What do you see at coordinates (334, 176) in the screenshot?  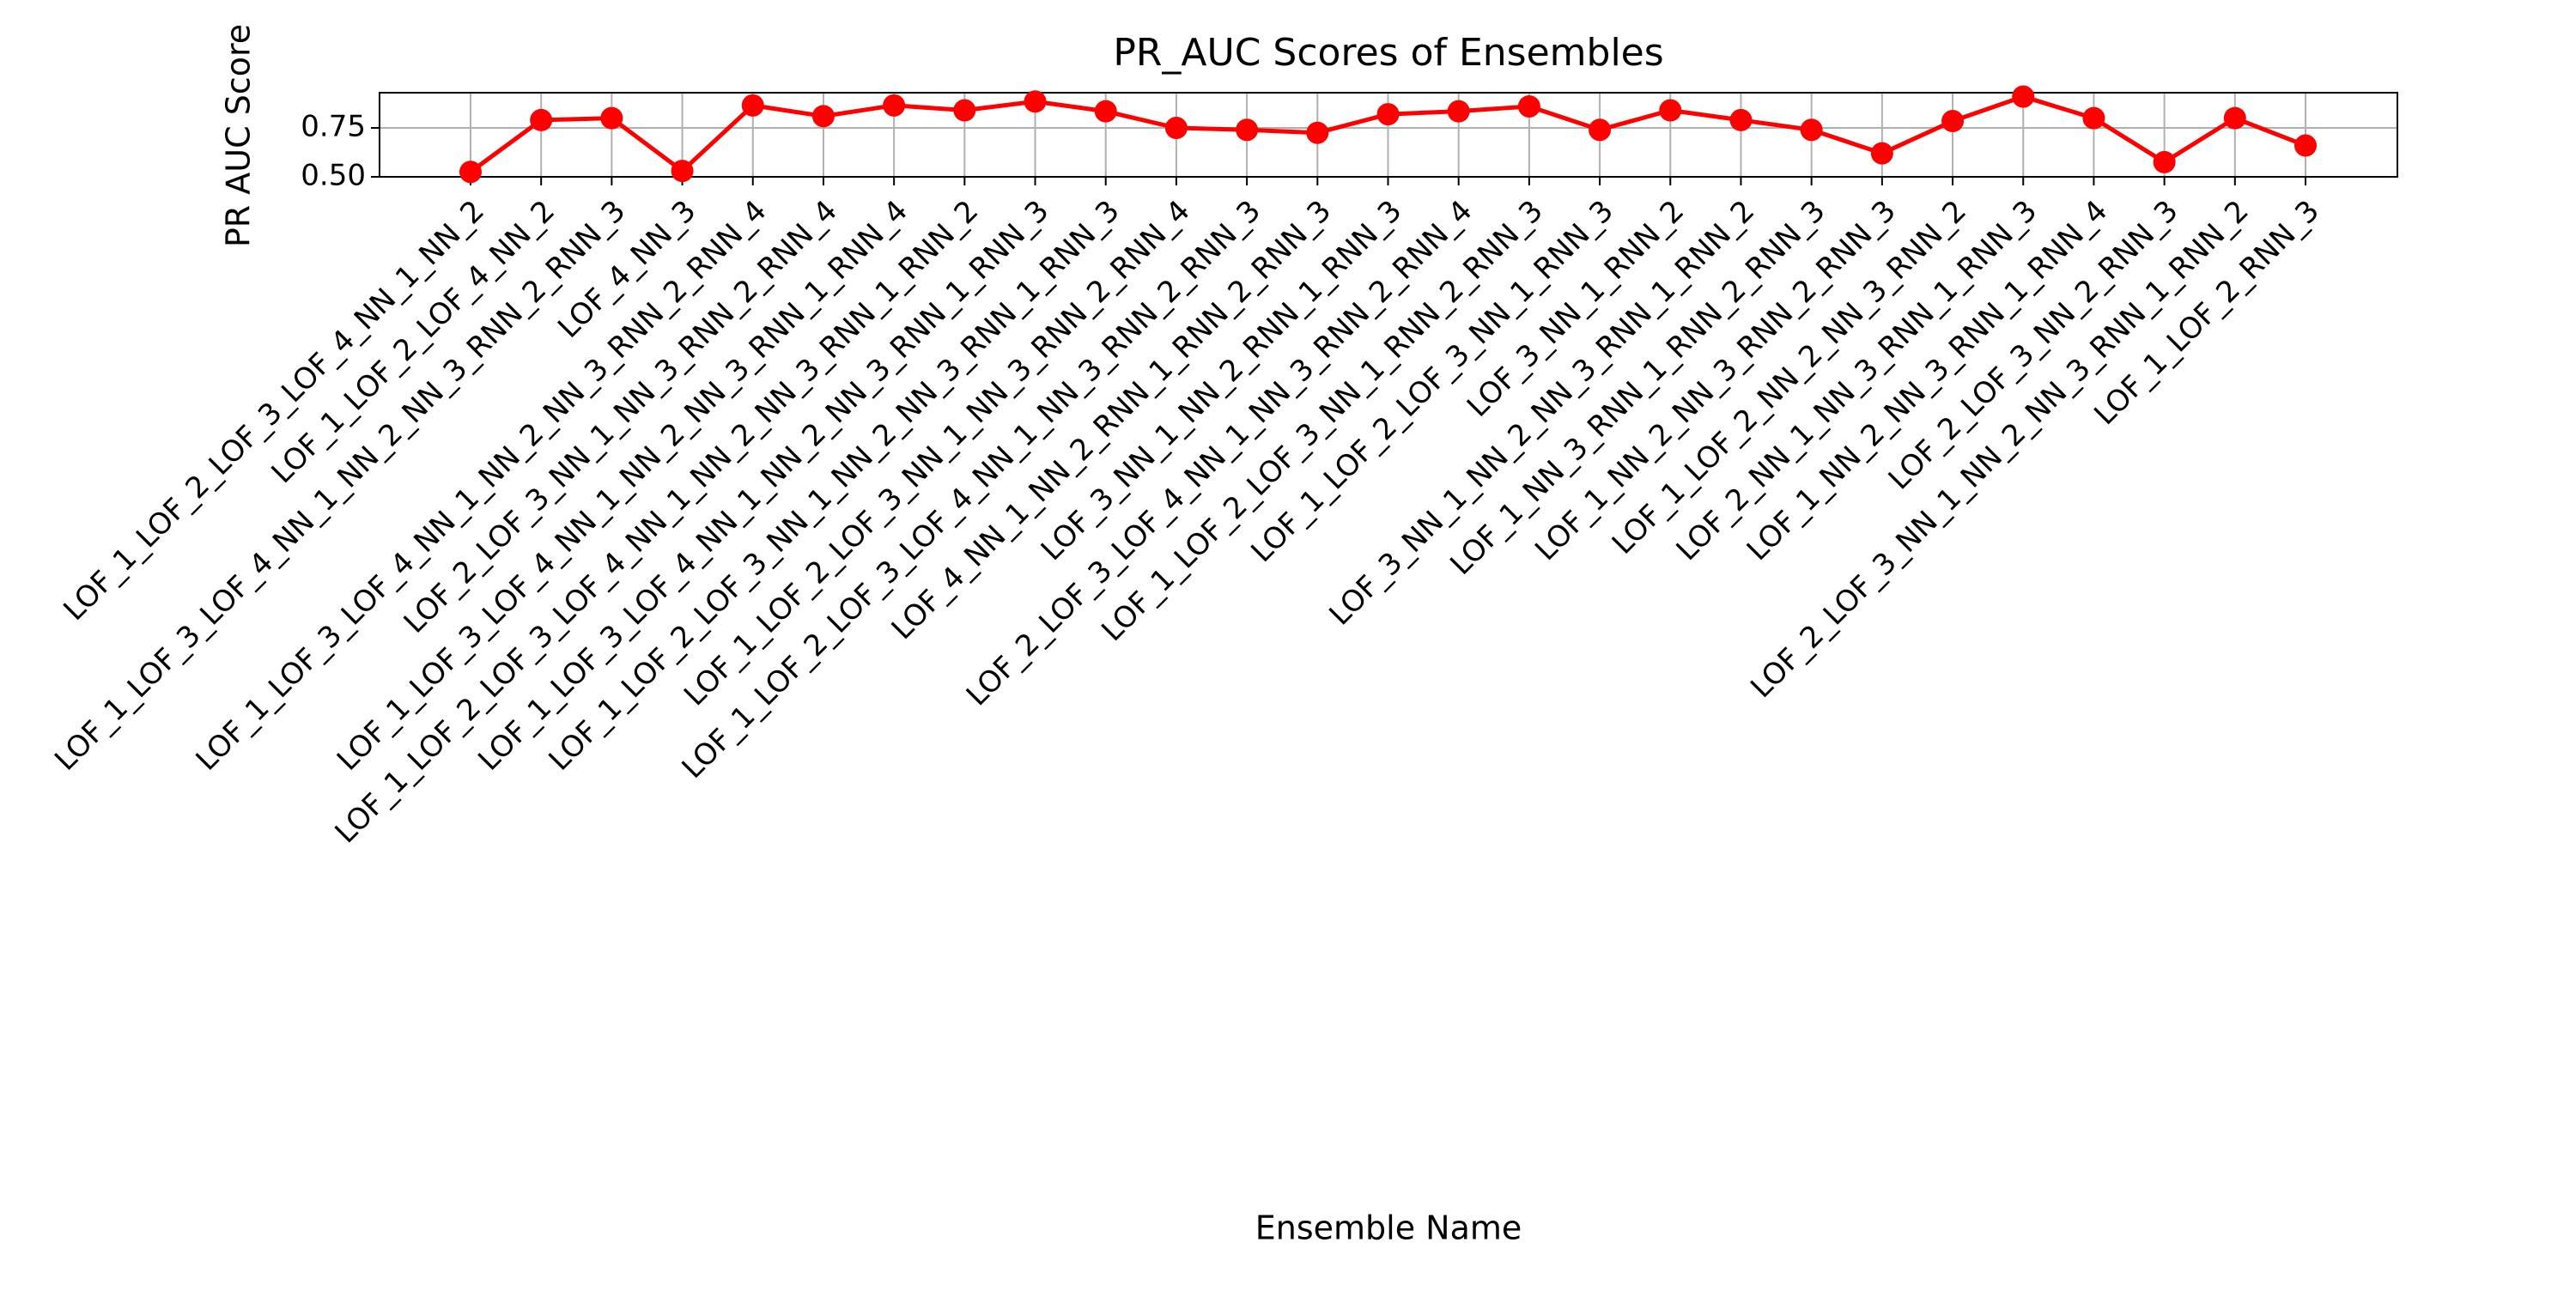 I see `y-tick-label: 0.50` at bounding box center [334, 176].